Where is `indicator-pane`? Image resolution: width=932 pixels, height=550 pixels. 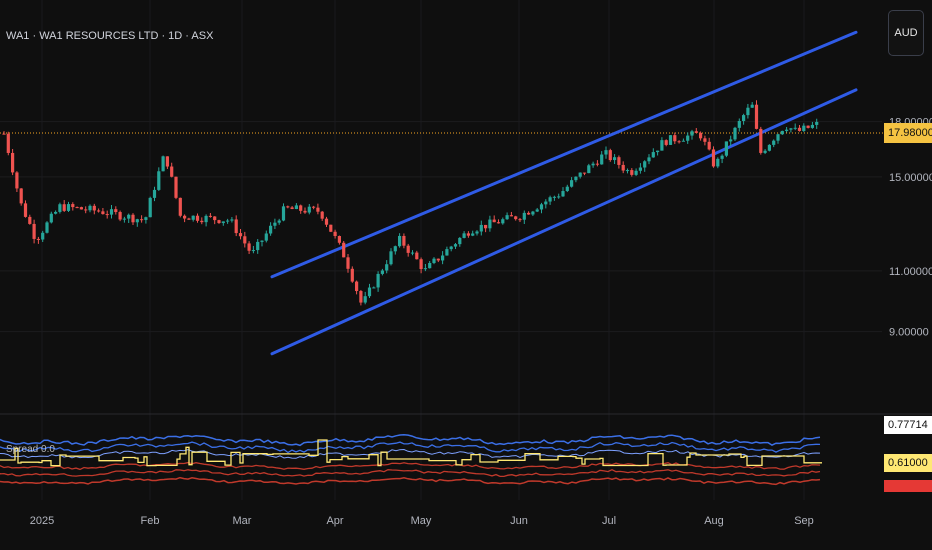 indicator-pane is located at coordinates (411, 459).